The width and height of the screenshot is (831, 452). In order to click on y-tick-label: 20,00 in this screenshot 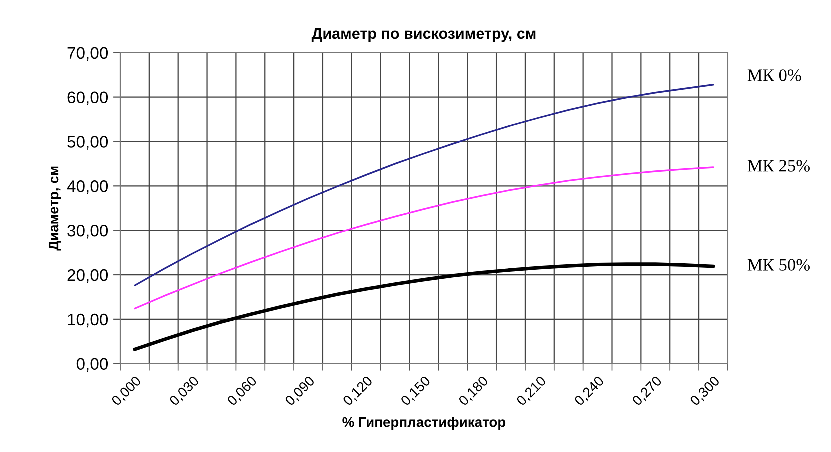, I will do `click(88, 276)`.